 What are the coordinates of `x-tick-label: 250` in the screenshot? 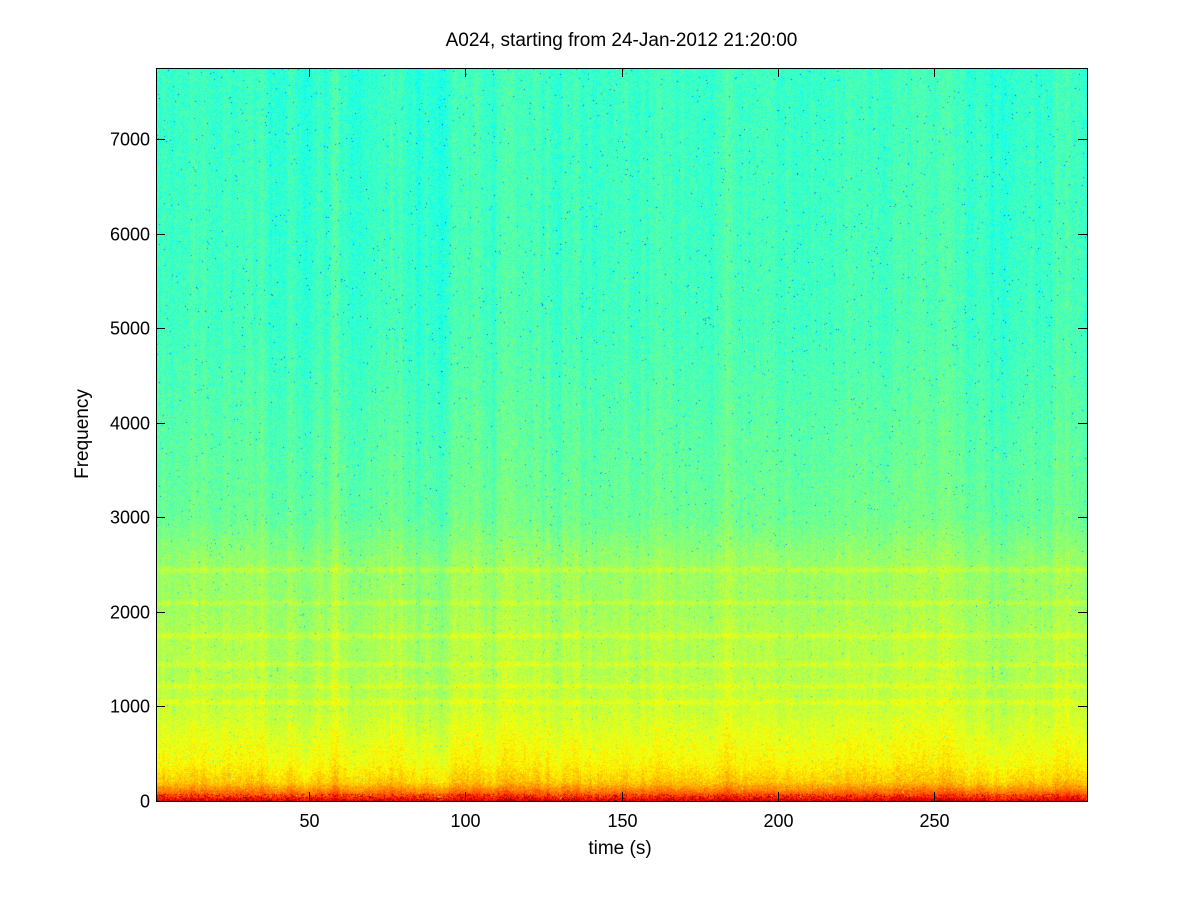 It's located at (934, 821).